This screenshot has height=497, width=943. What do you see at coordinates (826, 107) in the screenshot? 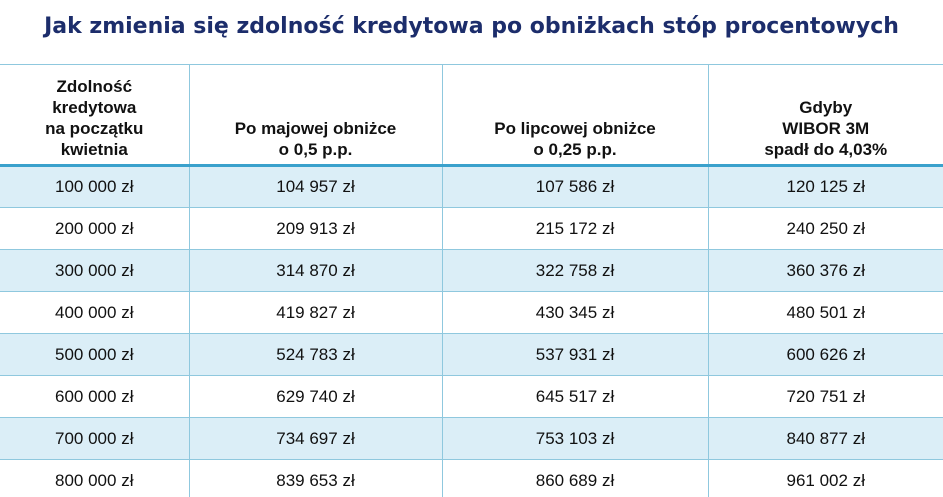
I see `header-line: Gdyby` at bounding box center [826, 107].